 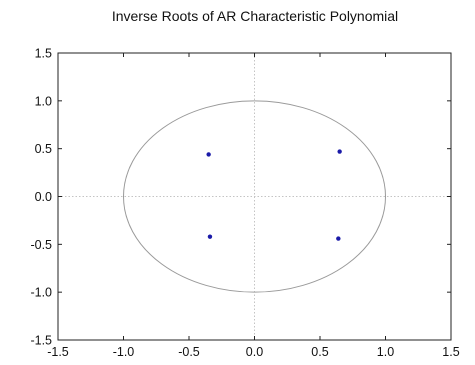 I want to click on x-tick-label: 1.5, so click(x=450, y=352).